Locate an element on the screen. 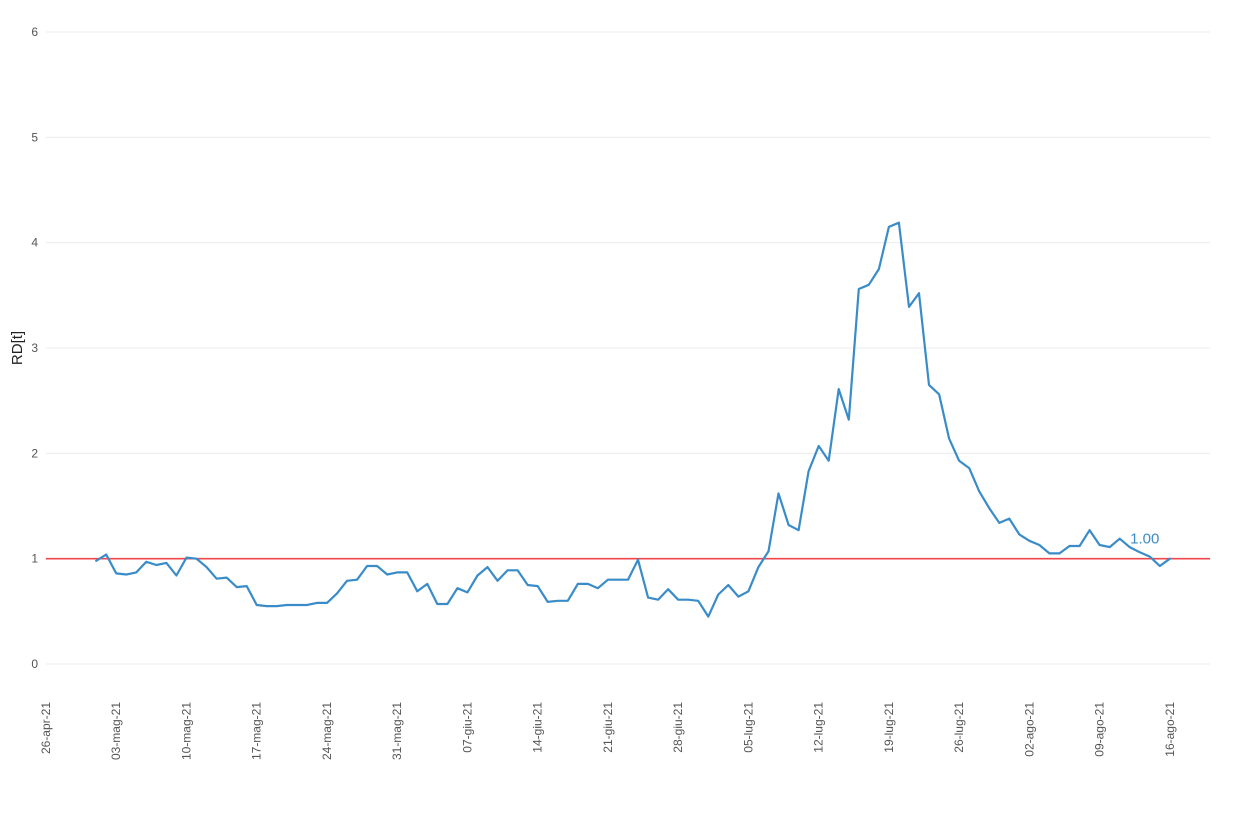 Image resolution: width=1242 pixels, height=813 pixels. x-tick-label: 26-lug-21 is located at coordinates (959, 727).